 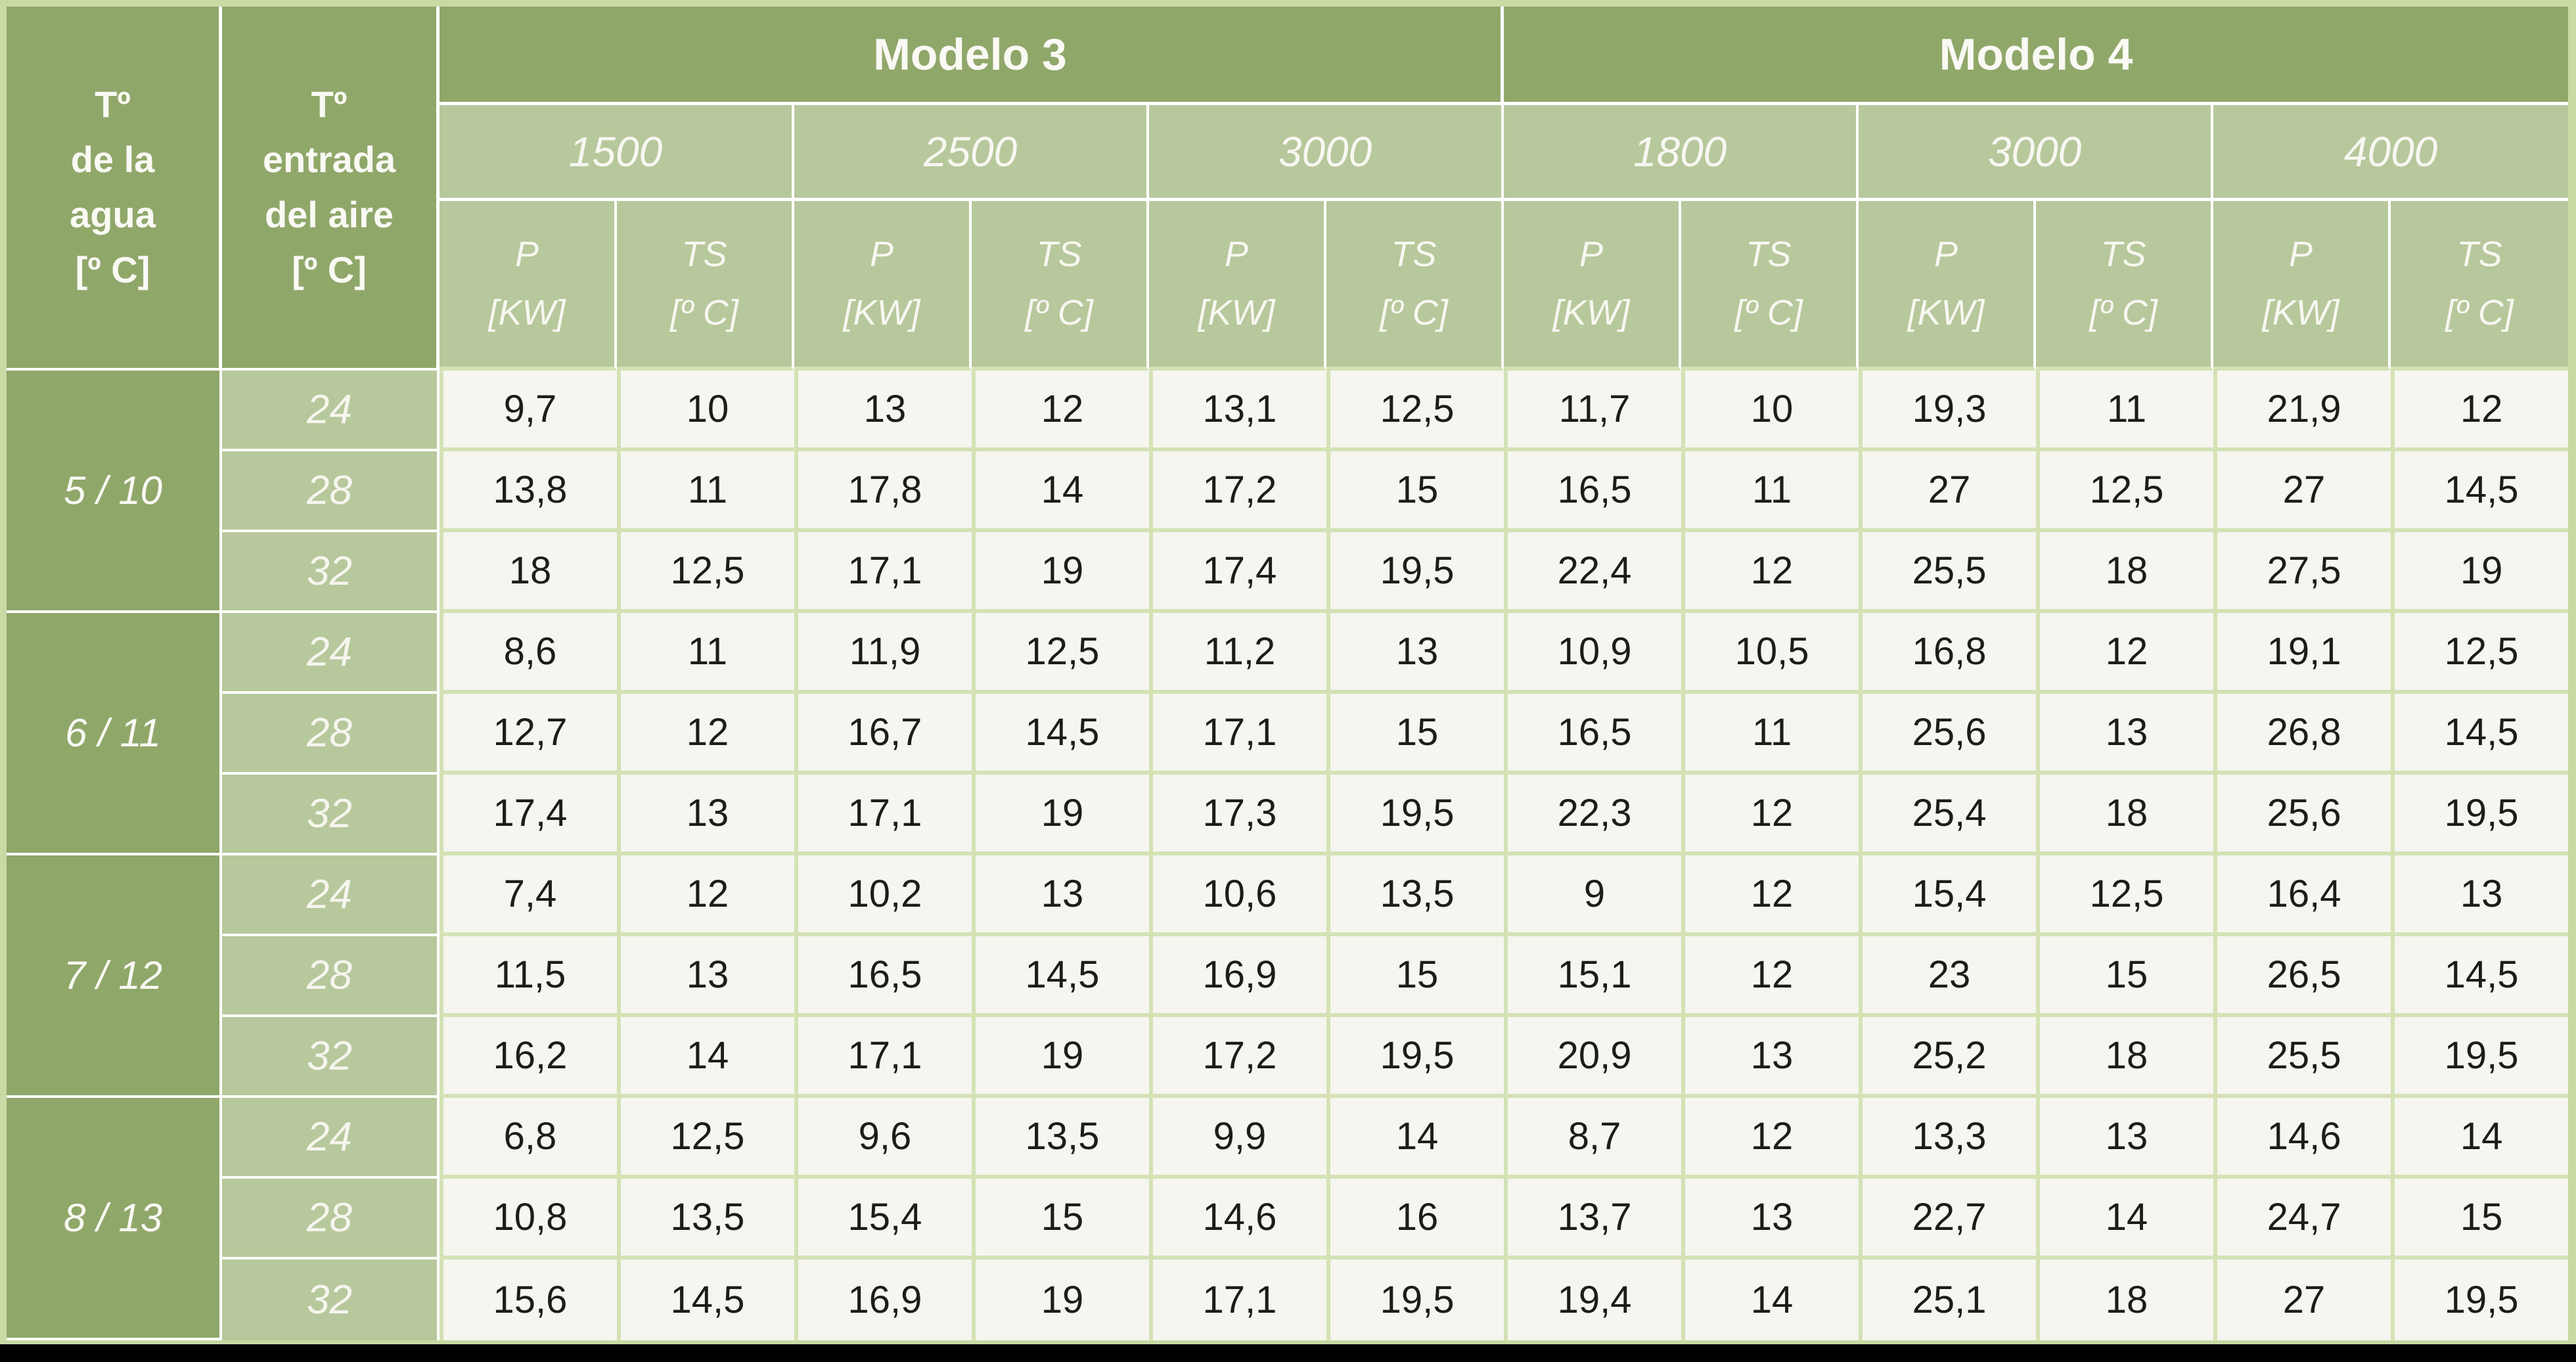 What do you see at coordinates (1237, 1138) in the screenshot?
I see `data-cell: 9,9` at bounding box center [1237, 1138].